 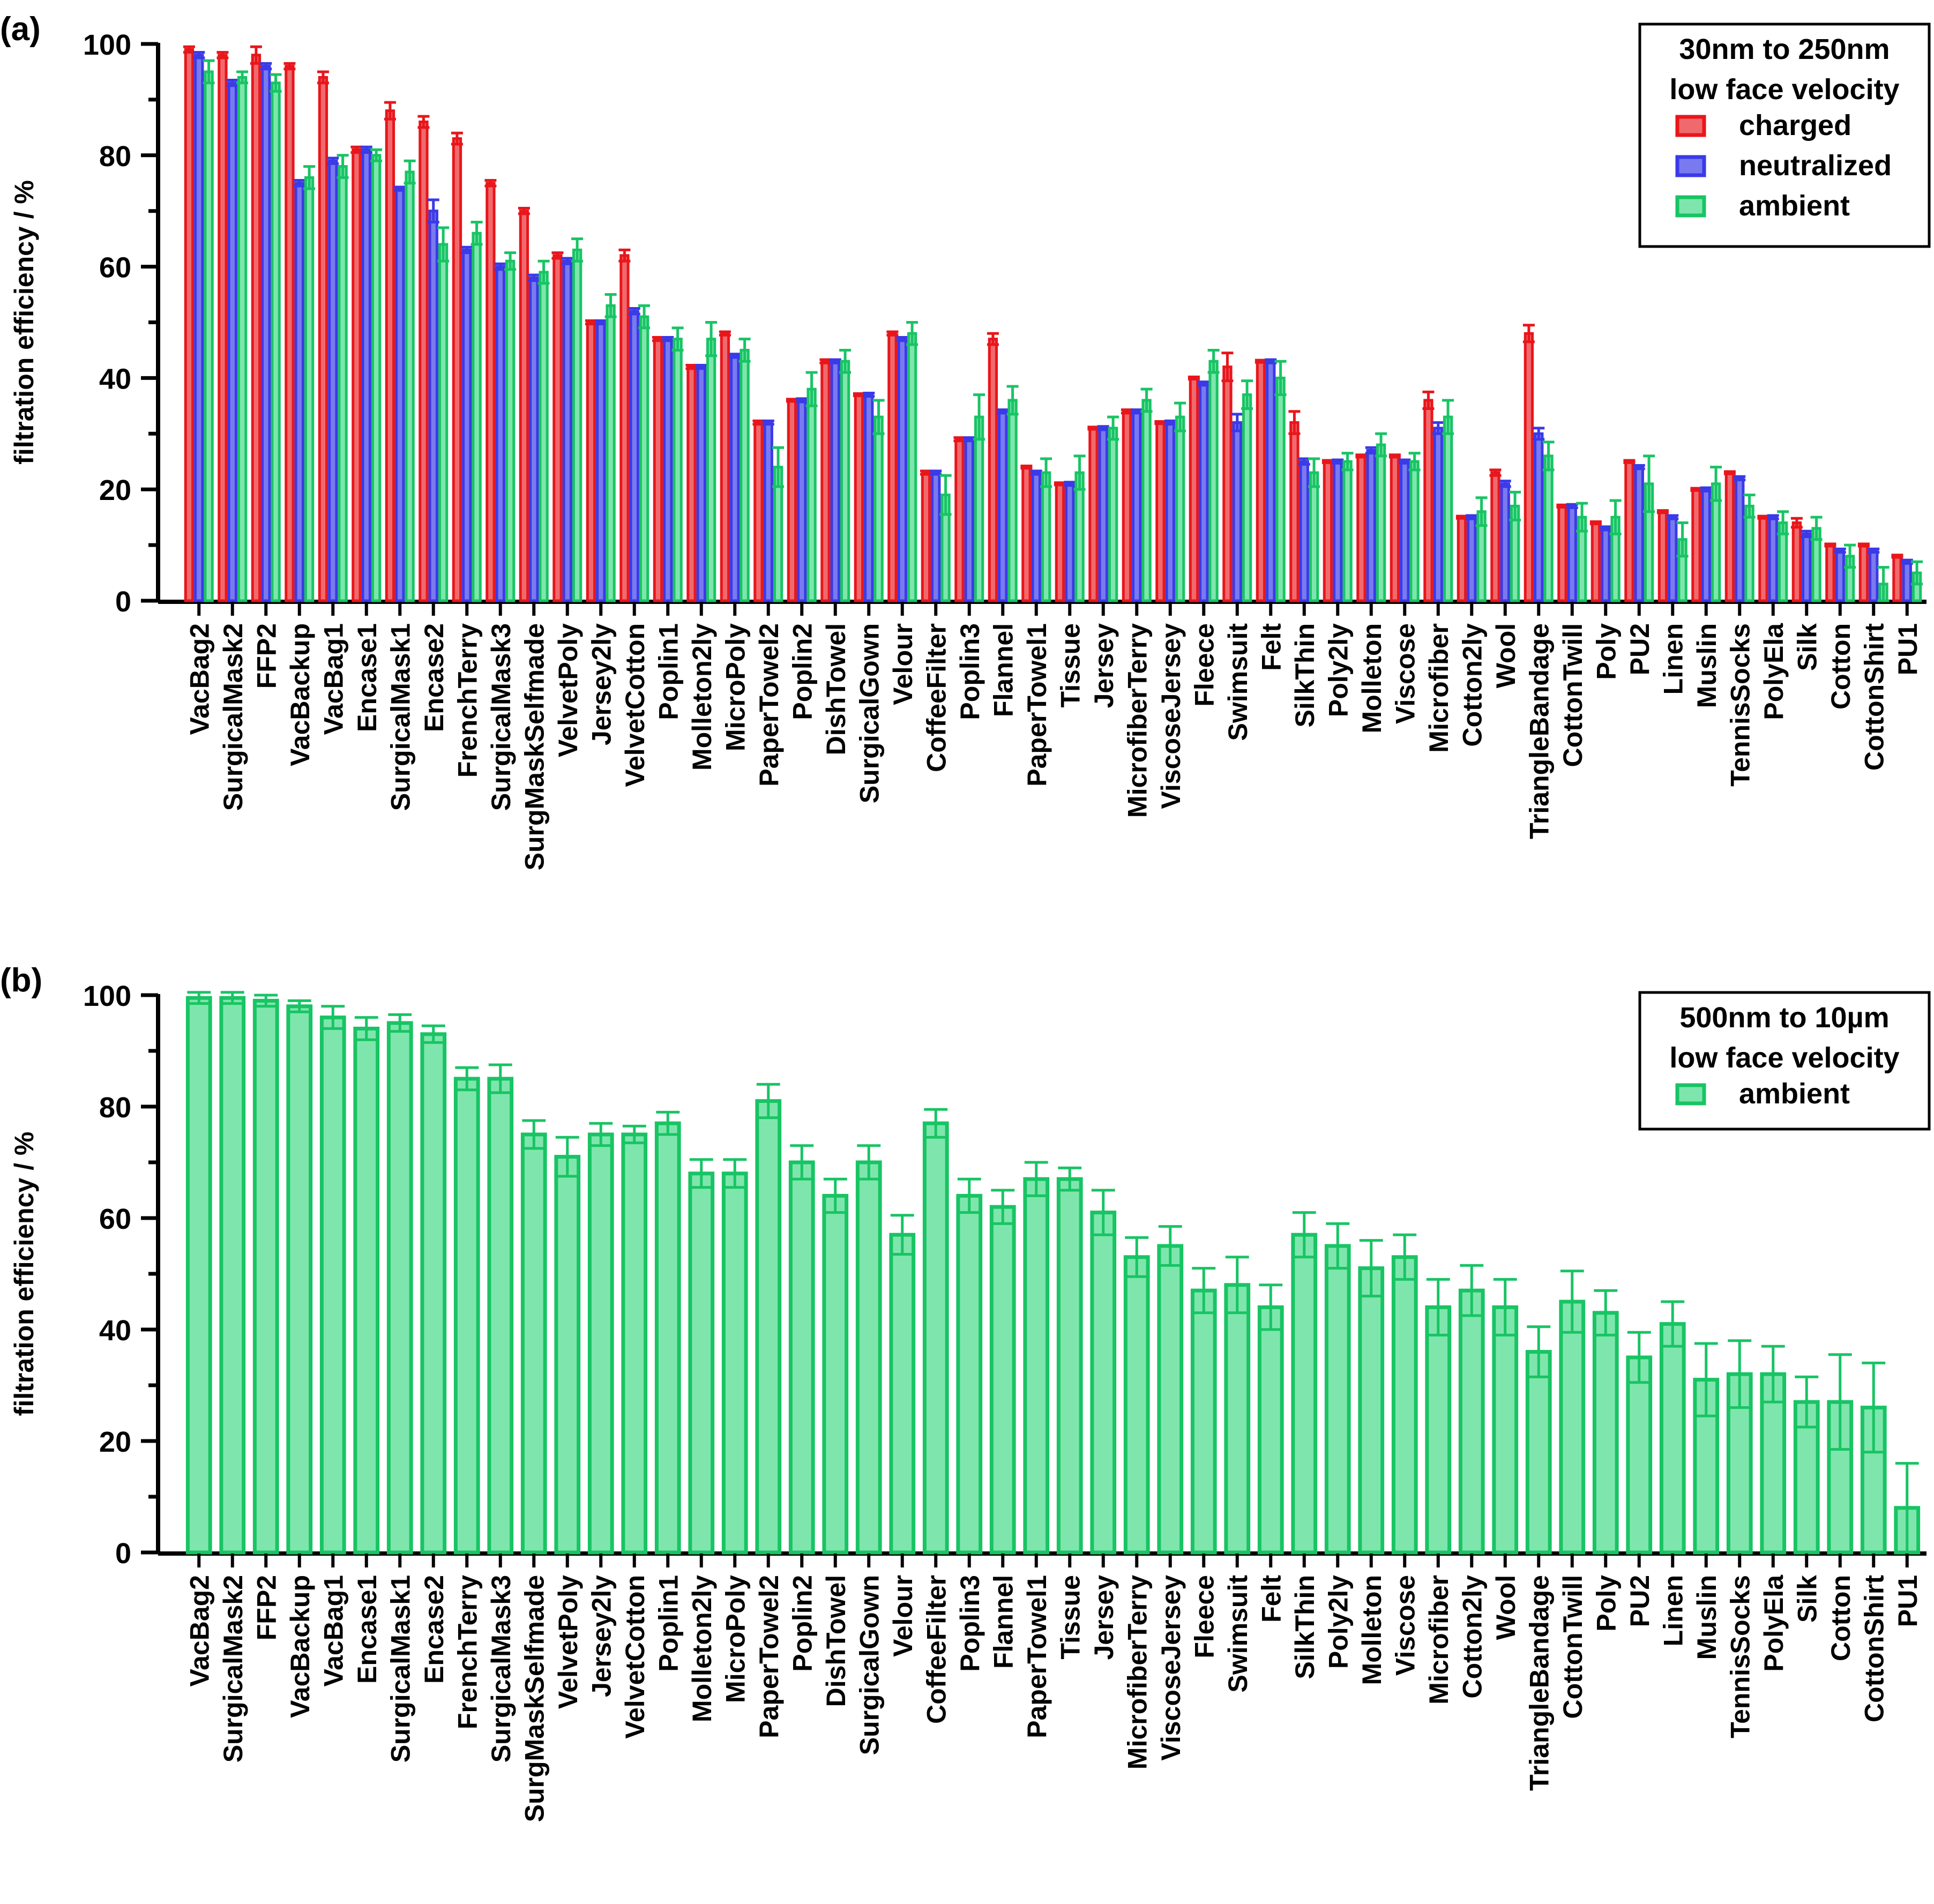 What do you see at coordinates (568, 690) in the screenshot?
I see `x-tick-label: VelvetPoly` at bounding box center [568, 690].